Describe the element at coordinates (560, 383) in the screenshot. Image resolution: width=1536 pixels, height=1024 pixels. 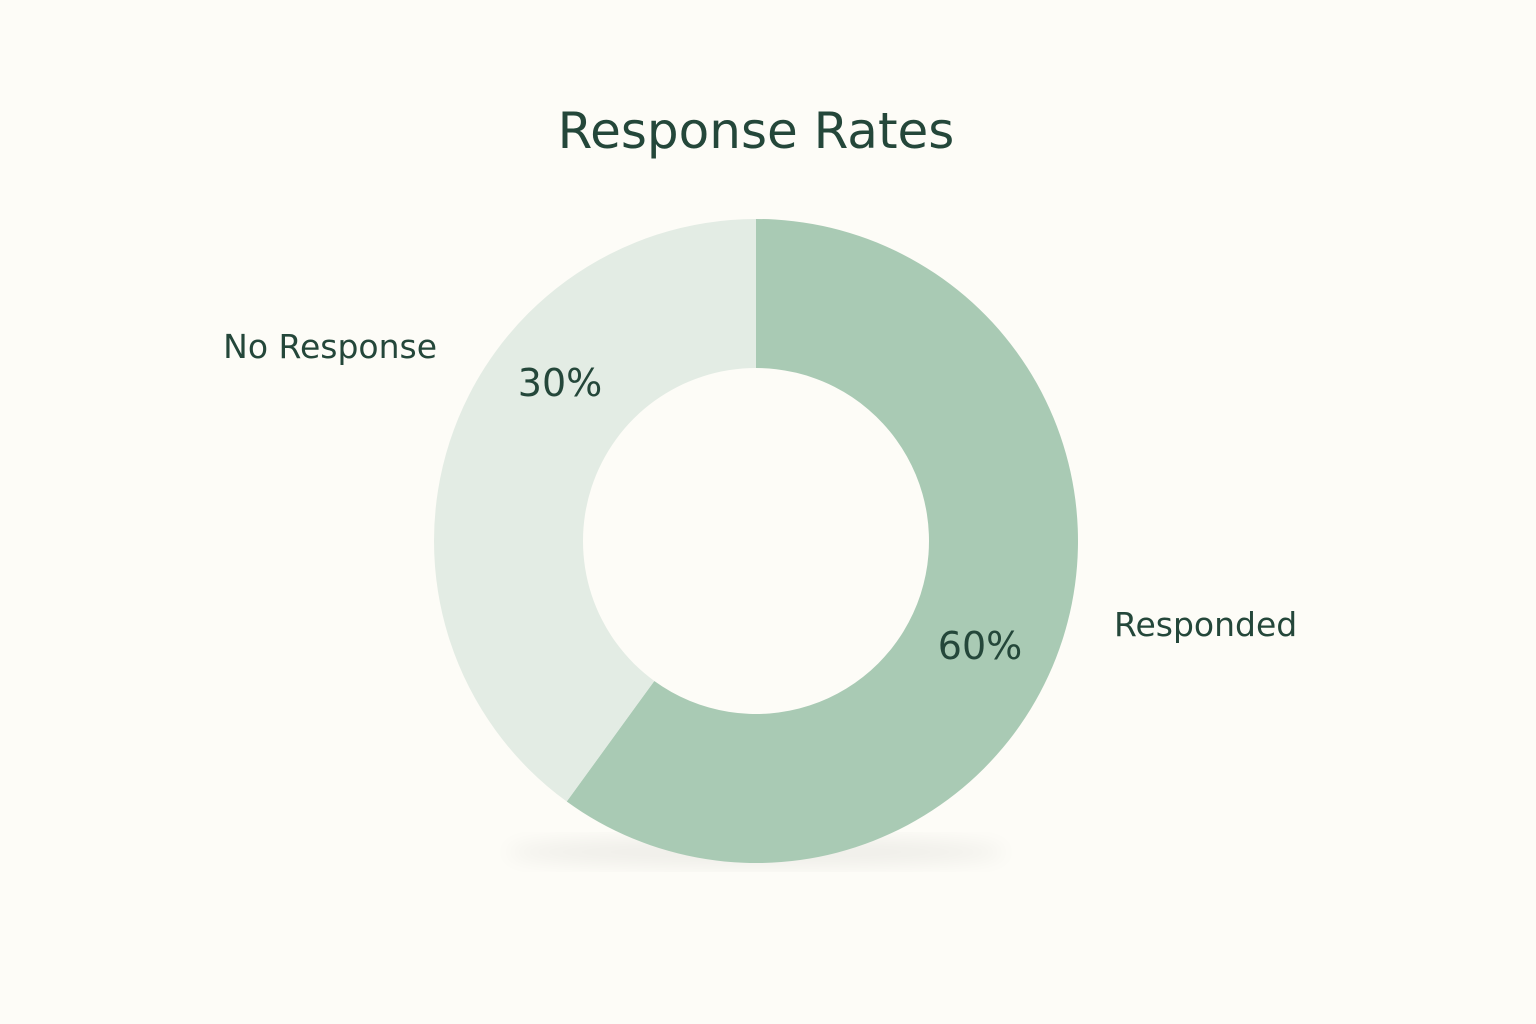
I see `value-label-no-response: 30%` at that location.